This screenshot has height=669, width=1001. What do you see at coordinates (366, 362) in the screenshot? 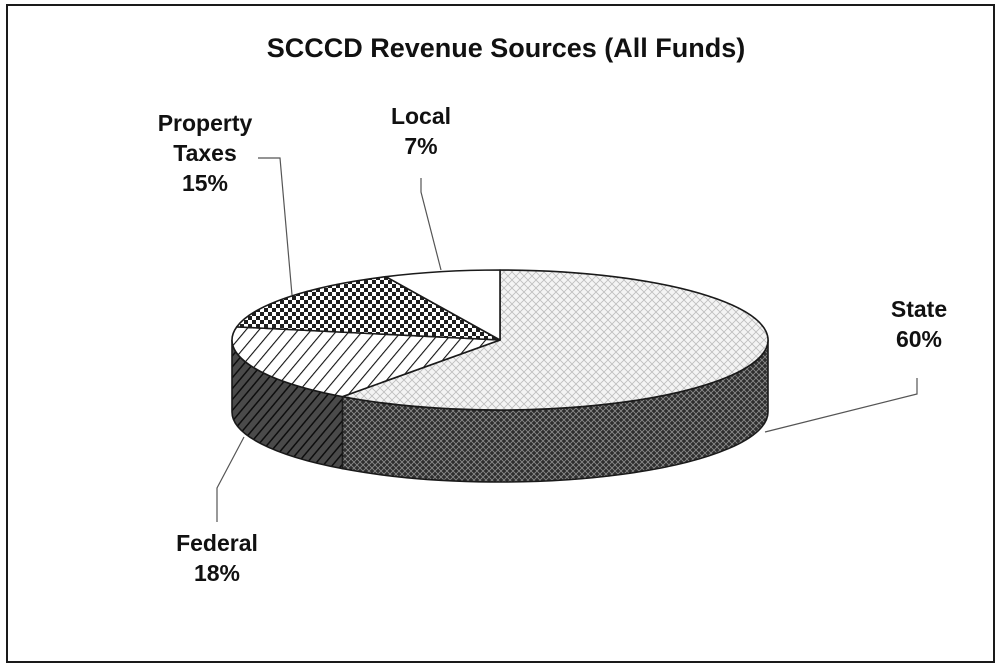
I see `pie-slice-federal` at bounding box center [366, 362].